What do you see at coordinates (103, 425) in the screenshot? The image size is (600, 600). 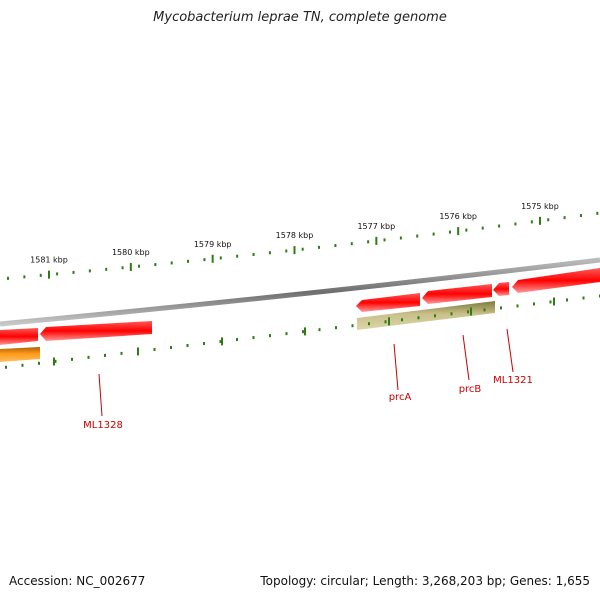 I see `gene-label-ML1328: ML1328` at bounding box center [103, 425].